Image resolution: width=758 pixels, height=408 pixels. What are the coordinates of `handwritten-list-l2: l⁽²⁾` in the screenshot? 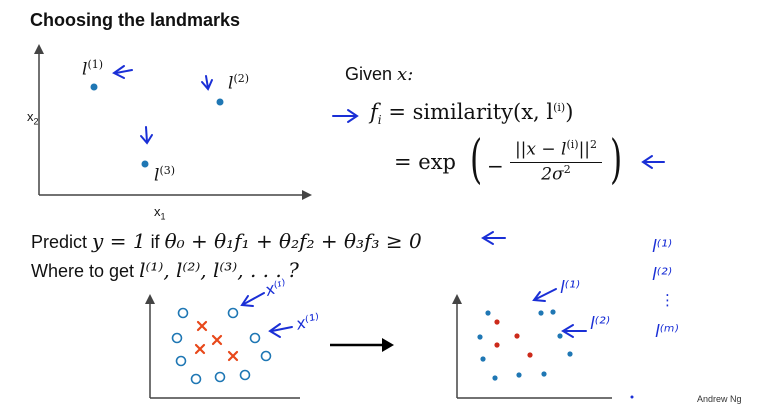 It's located at (662, 275).